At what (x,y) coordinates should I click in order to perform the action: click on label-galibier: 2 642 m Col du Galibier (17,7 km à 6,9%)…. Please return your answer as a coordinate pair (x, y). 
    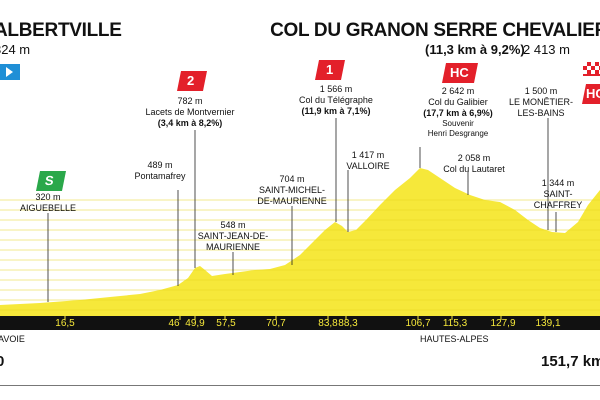
    Looking at the image, I should click on (458, 112).